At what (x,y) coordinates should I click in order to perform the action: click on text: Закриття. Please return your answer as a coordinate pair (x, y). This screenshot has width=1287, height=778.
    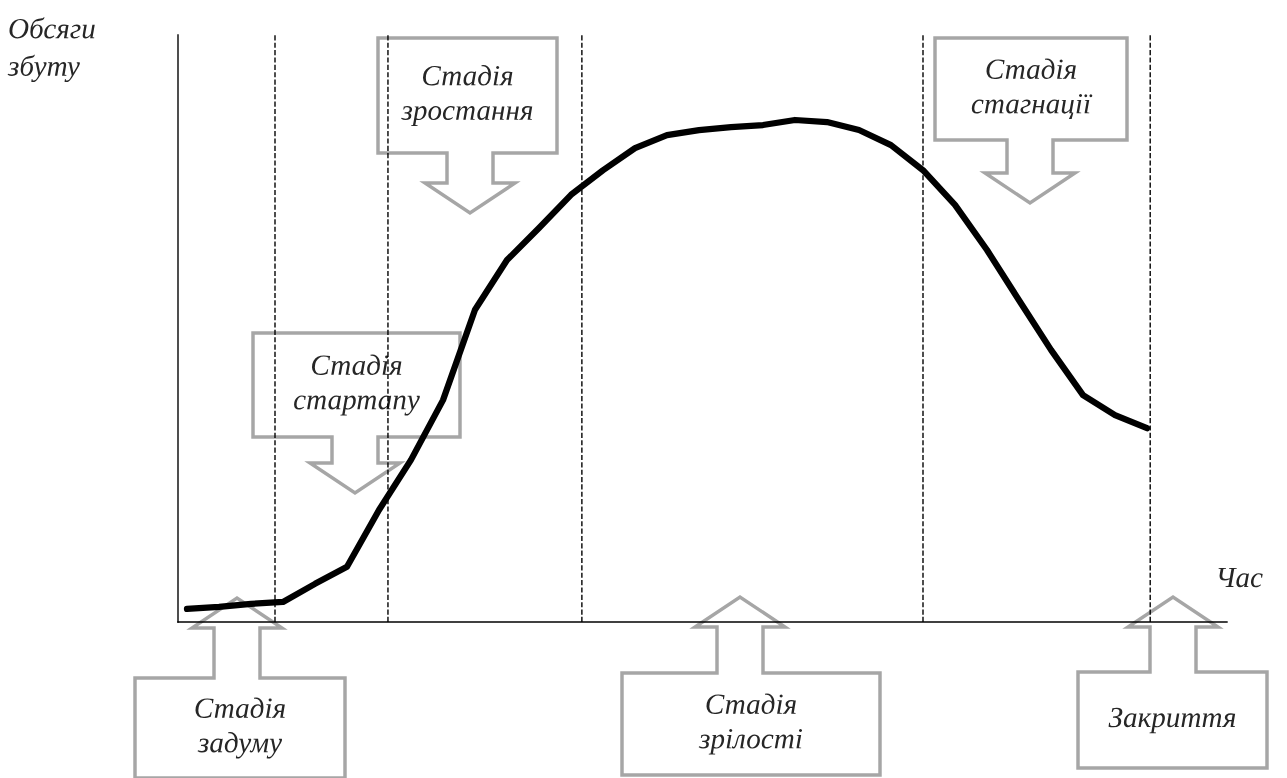
    Looking at the image, I should click on (1172, 720).